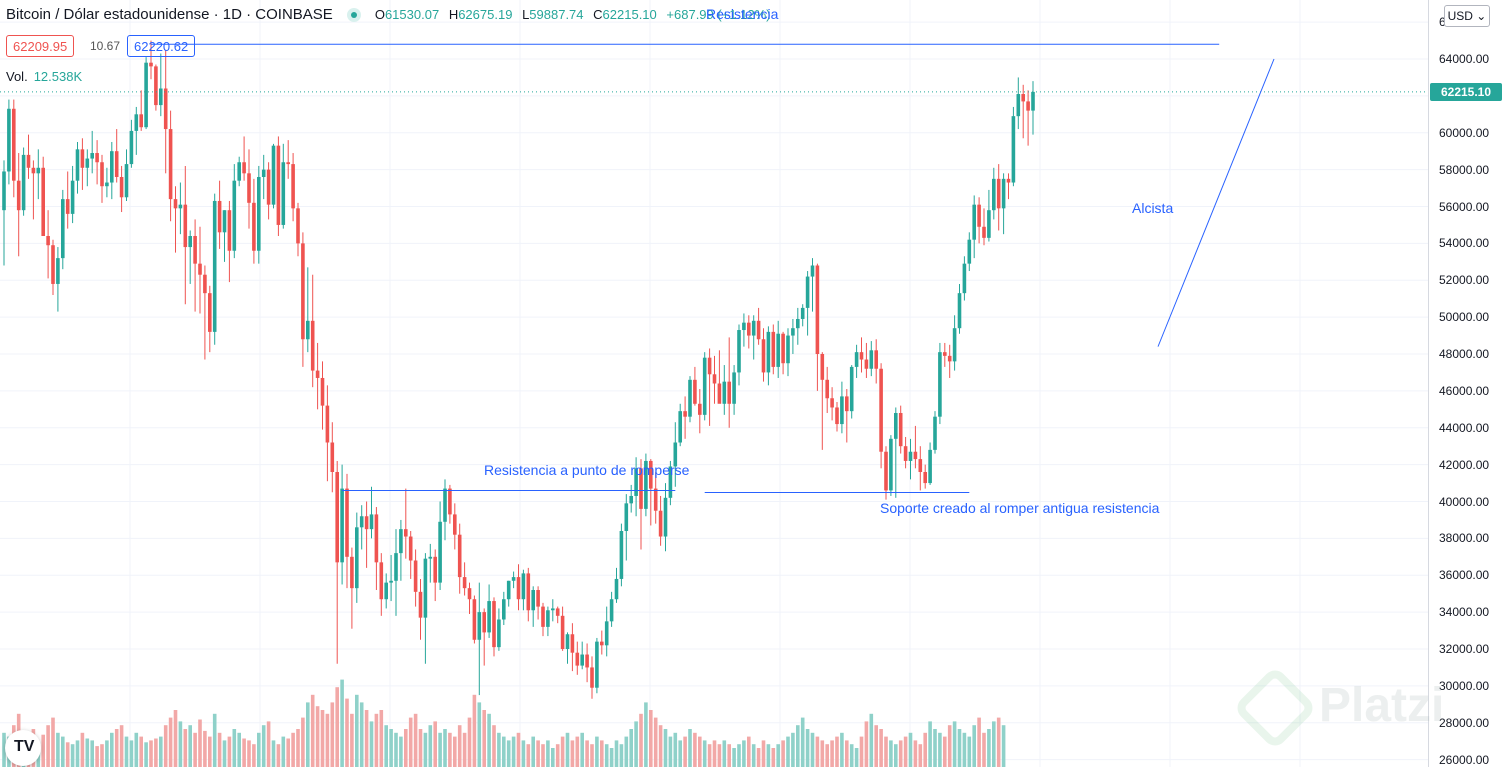  I want to click on tradingview-logo: TV, so click(23, 748).